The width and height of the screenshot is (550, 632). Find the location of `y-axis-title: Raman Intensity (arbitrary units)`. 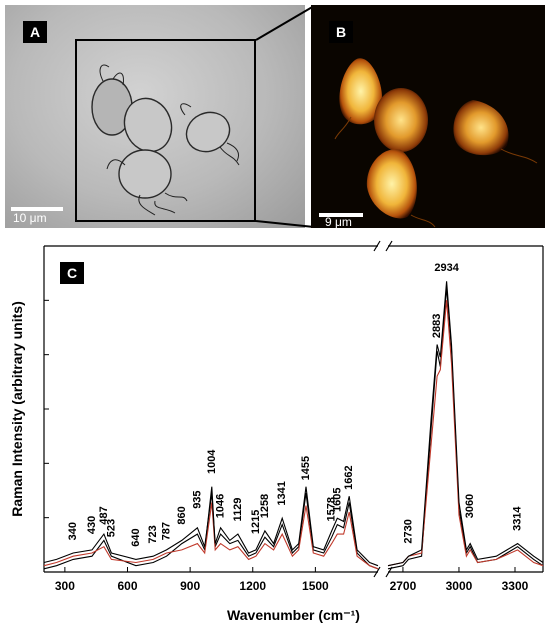

y-axis-title: Raman Intensity (arbitrary units) is located at coordinates (17, 409).